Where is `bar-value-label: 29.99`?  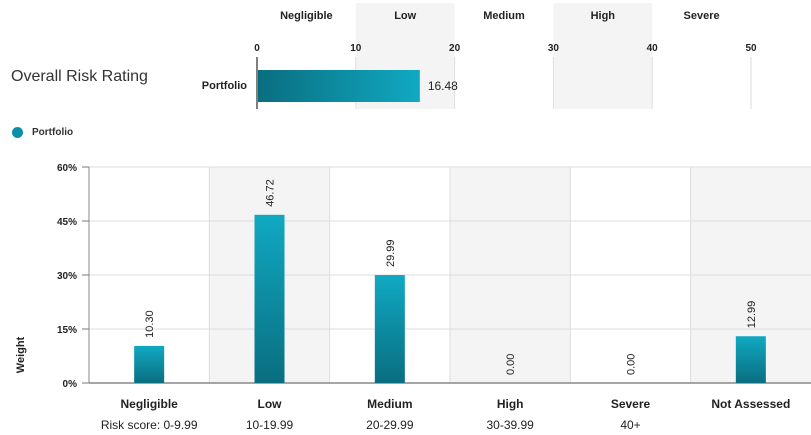 bar-value-label: 29.99 is located at coordinates (391, 254).